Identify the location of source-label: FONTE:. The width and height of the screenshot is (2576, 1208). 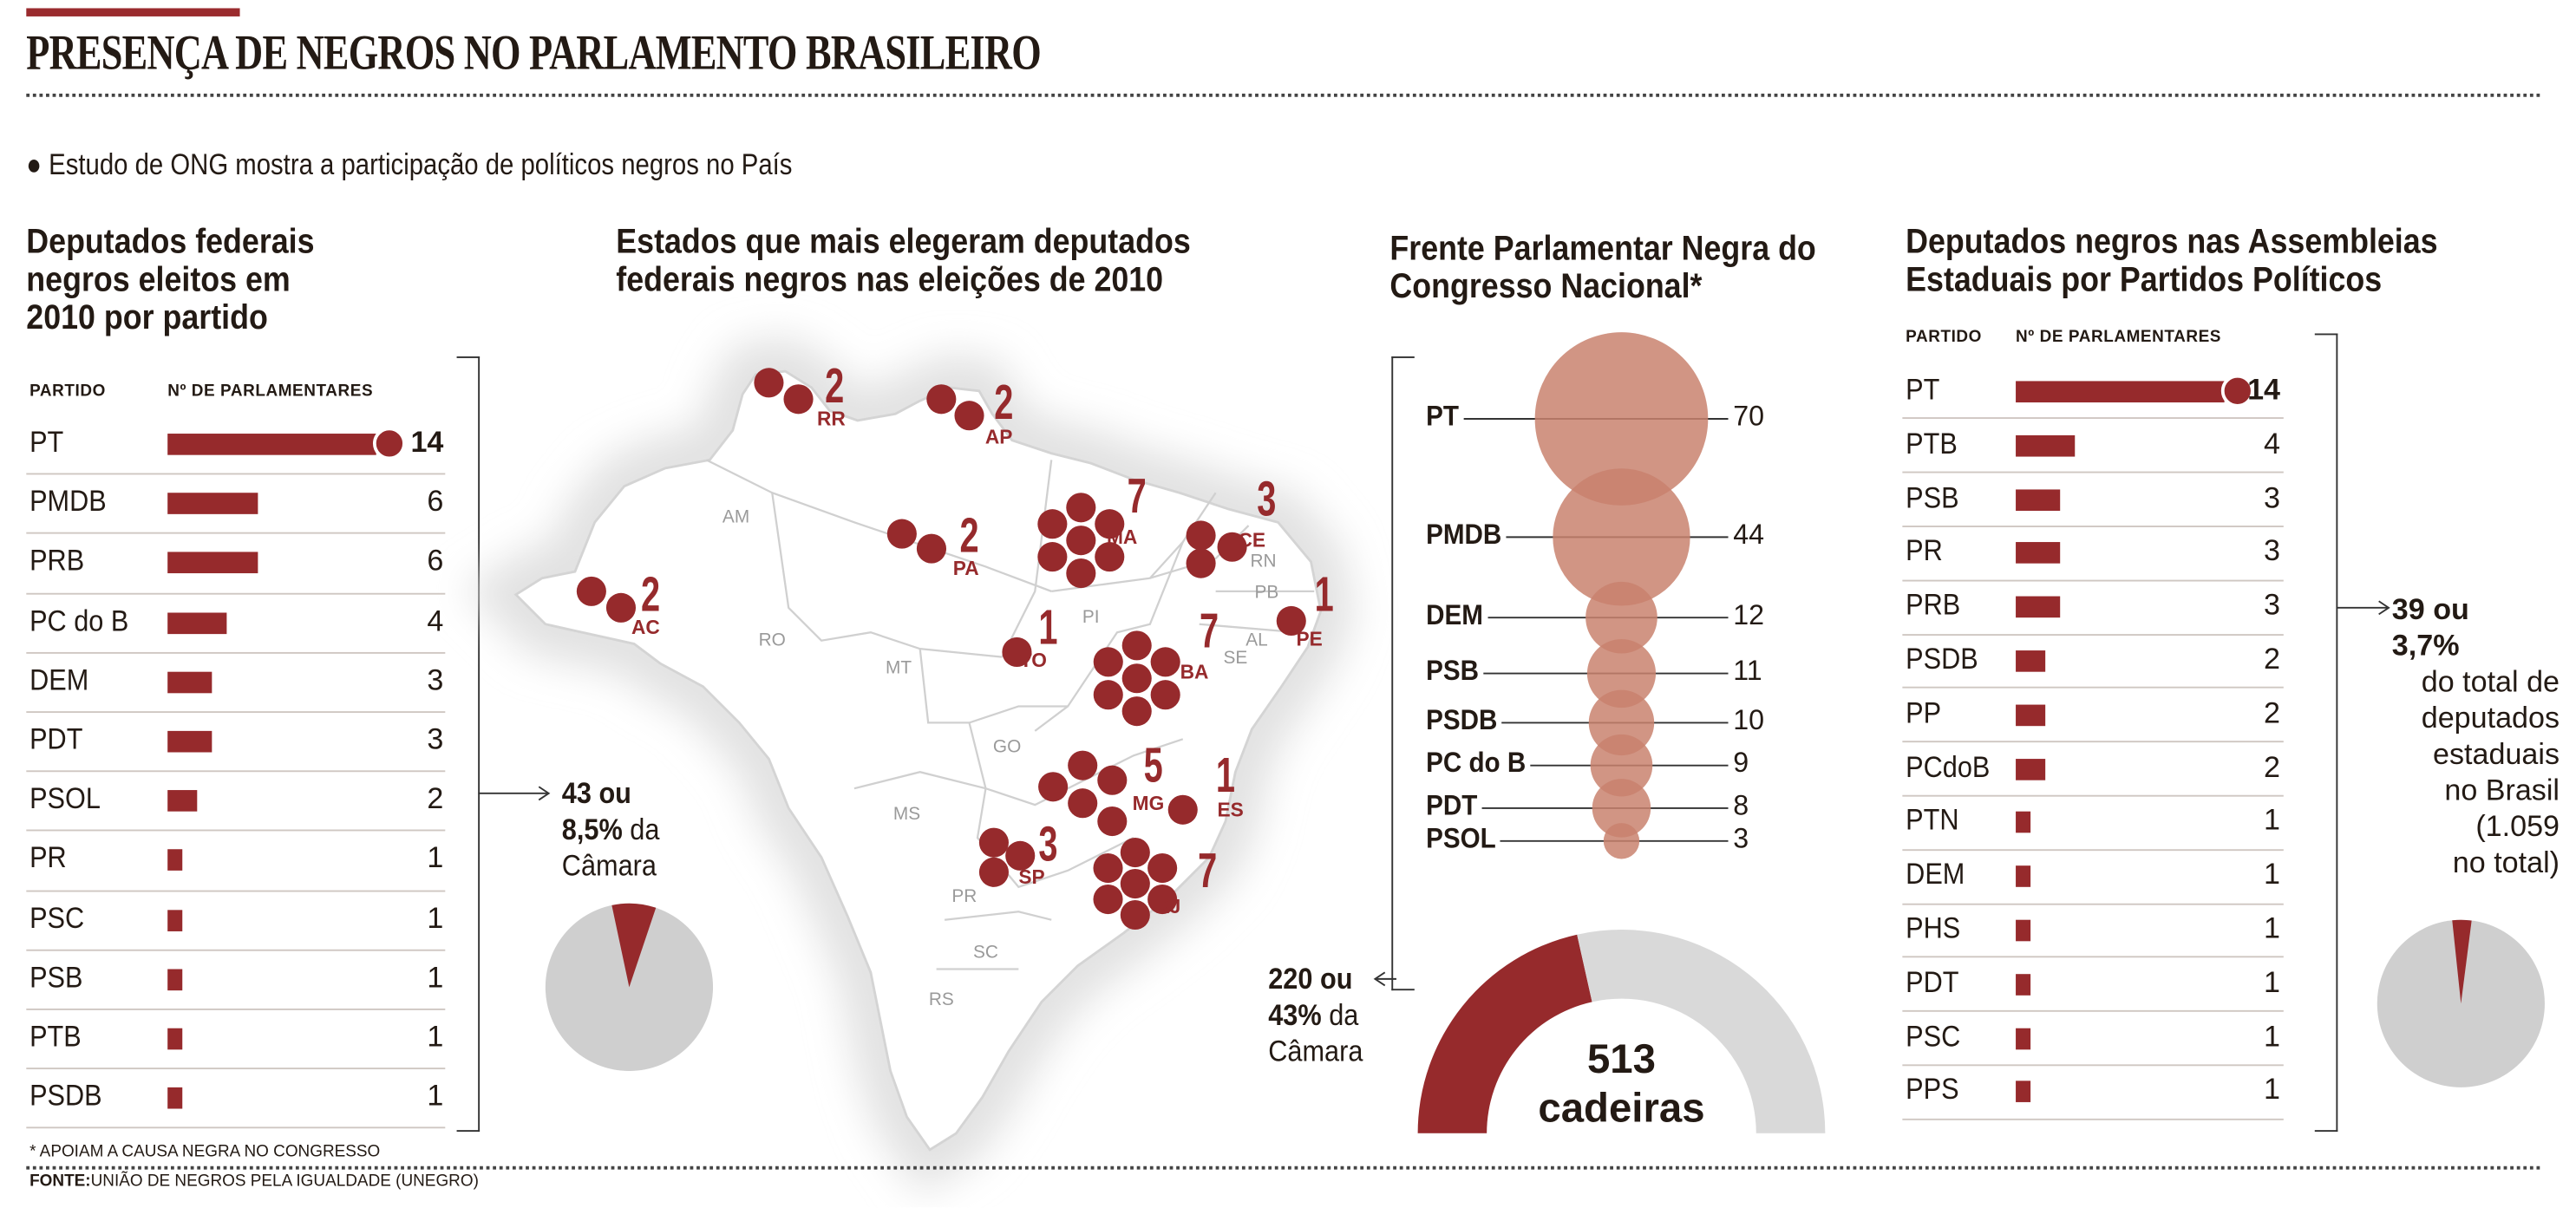
(60, 1182).